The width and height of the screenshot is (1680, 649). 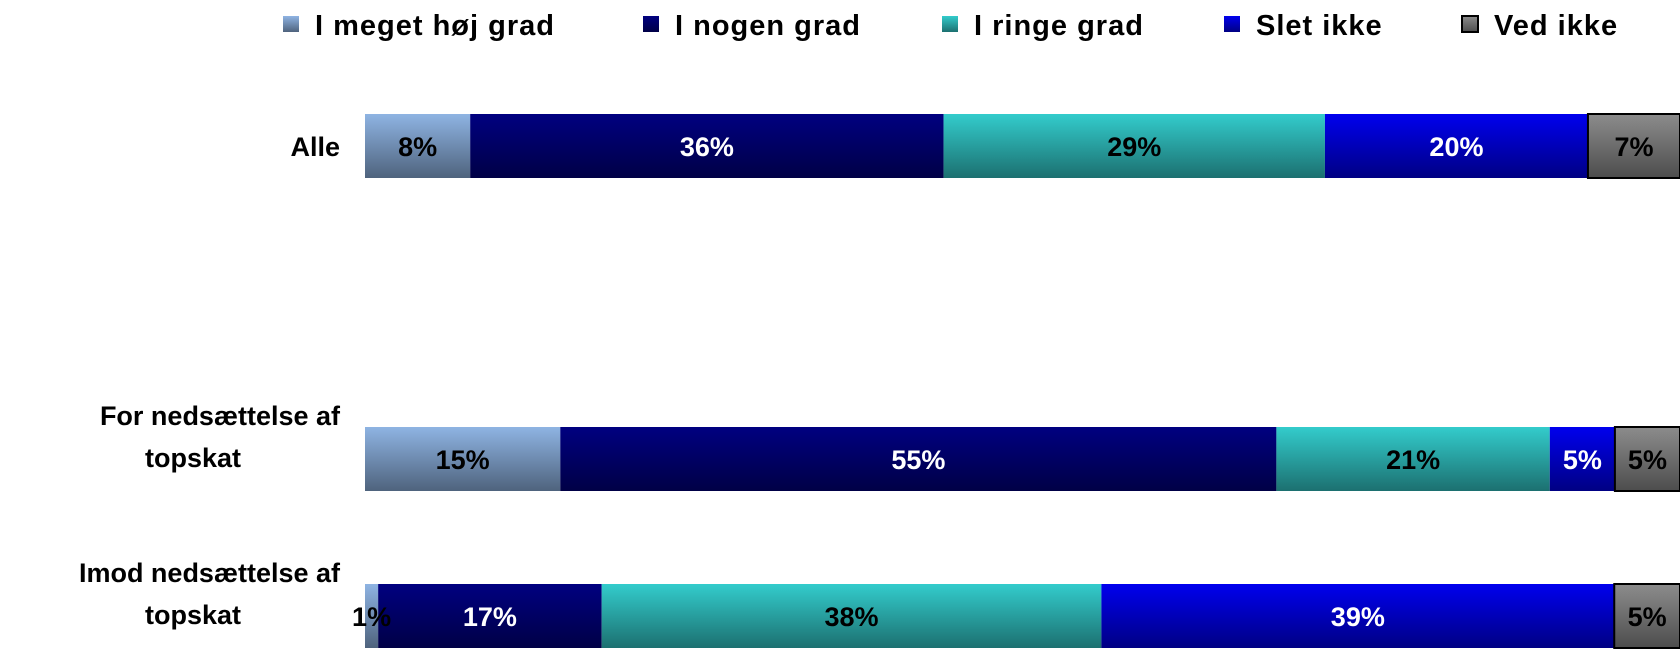 I want to click on data-label: 8%, so click(x=417, y=147).